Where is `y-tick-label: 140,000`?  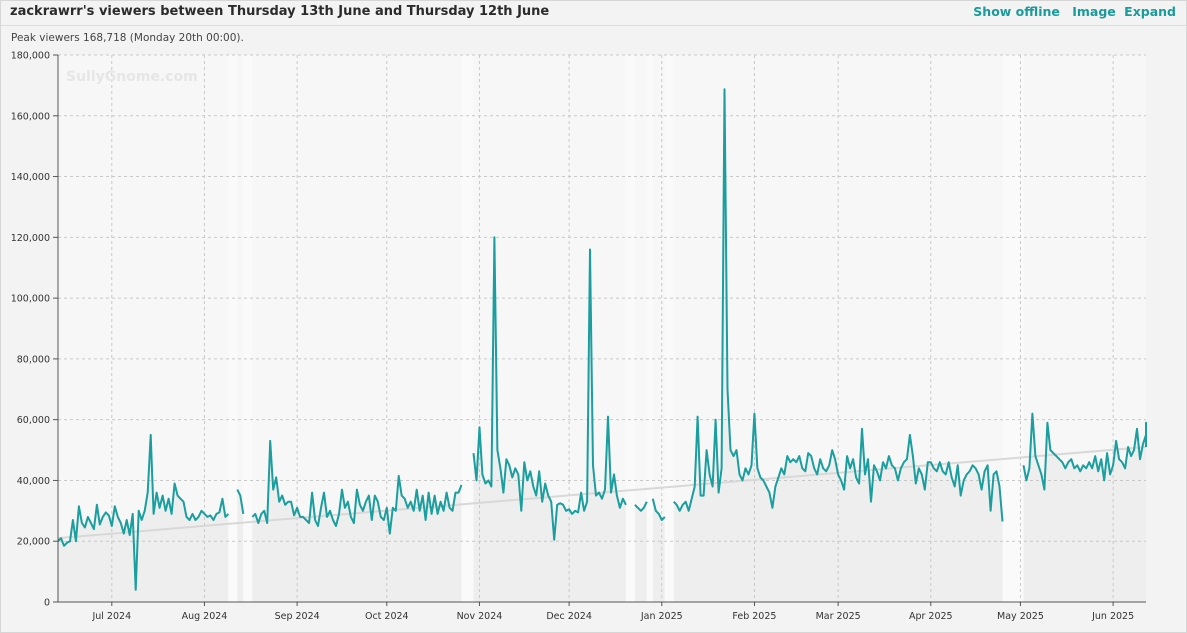 y-tick-label: 140,000 is located at coordinates (30, 177).